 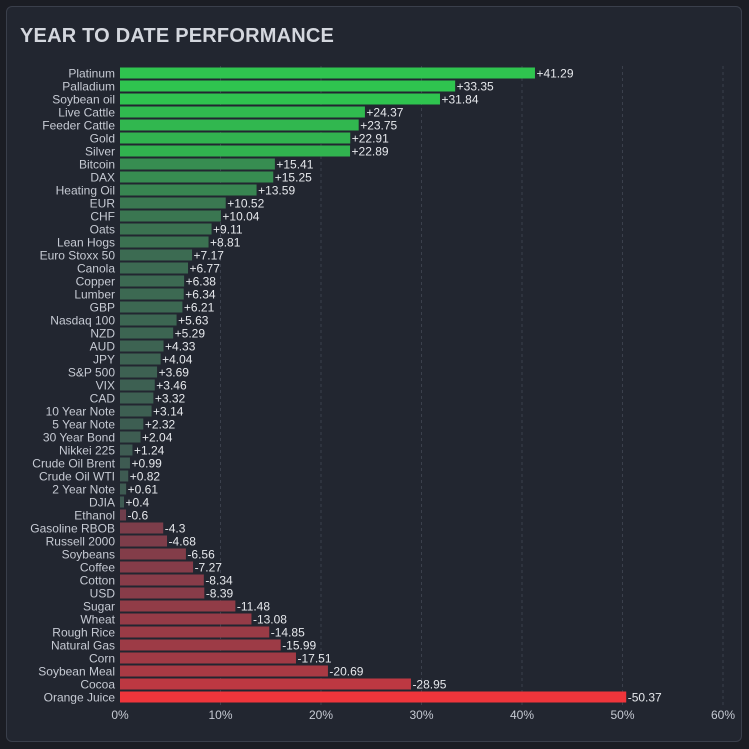 I want to click on category-label: 10 Year Note, so click(x=81, y=411).